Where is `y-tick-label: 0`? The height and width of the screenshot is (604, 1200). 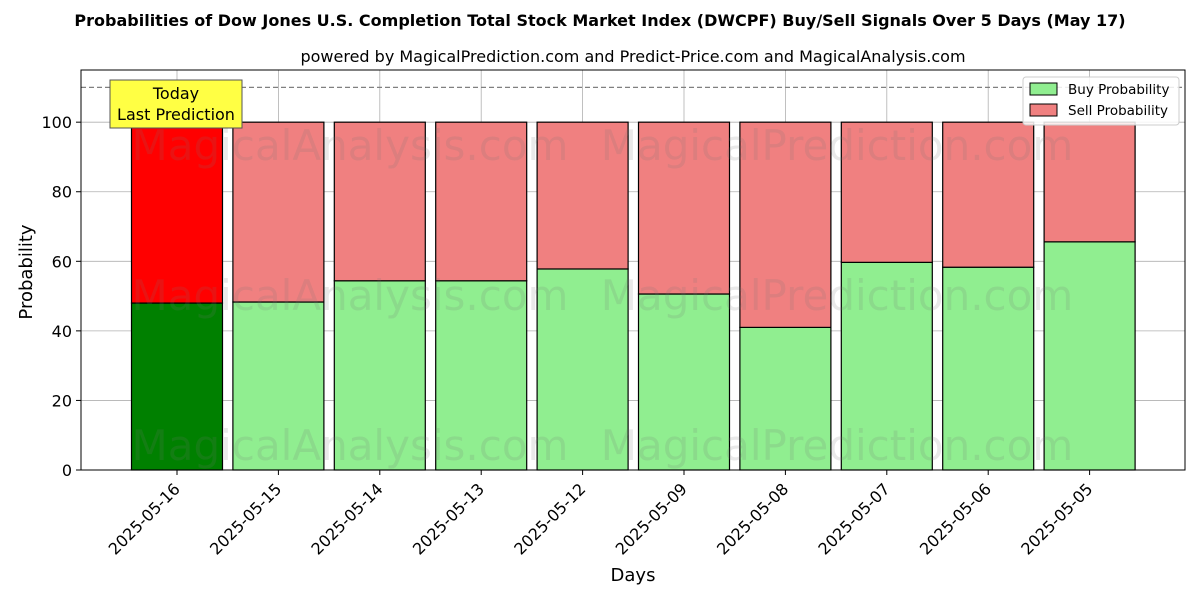
y-tick-label: 0 is located at coordinates (67, 470).